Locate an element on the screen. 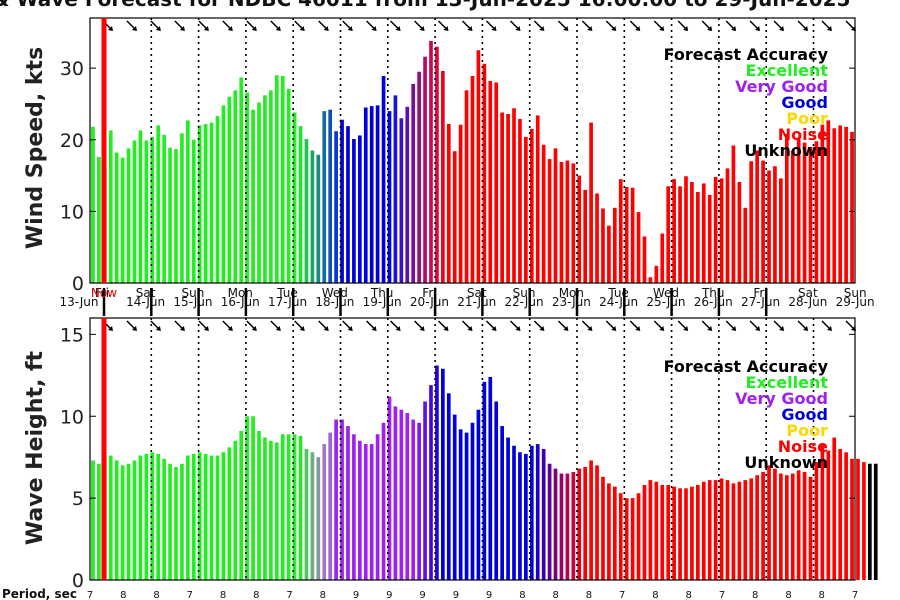 The image size is (900, 600). legend-item: Poor is located at coordinates (807, 118).